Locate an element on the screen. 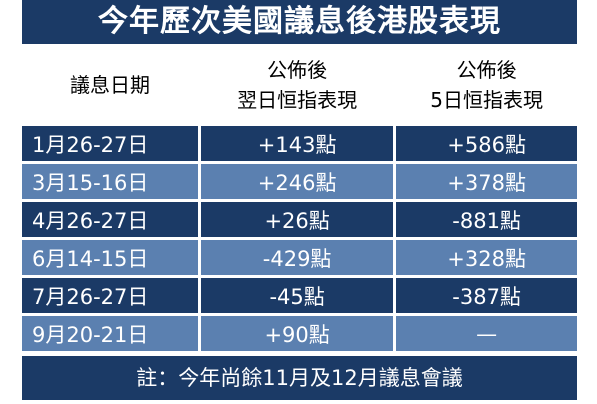 Image resolution: width=597 pixels, height=404 pixels. table-cell: +26點 is located at coordinates (297, 219).